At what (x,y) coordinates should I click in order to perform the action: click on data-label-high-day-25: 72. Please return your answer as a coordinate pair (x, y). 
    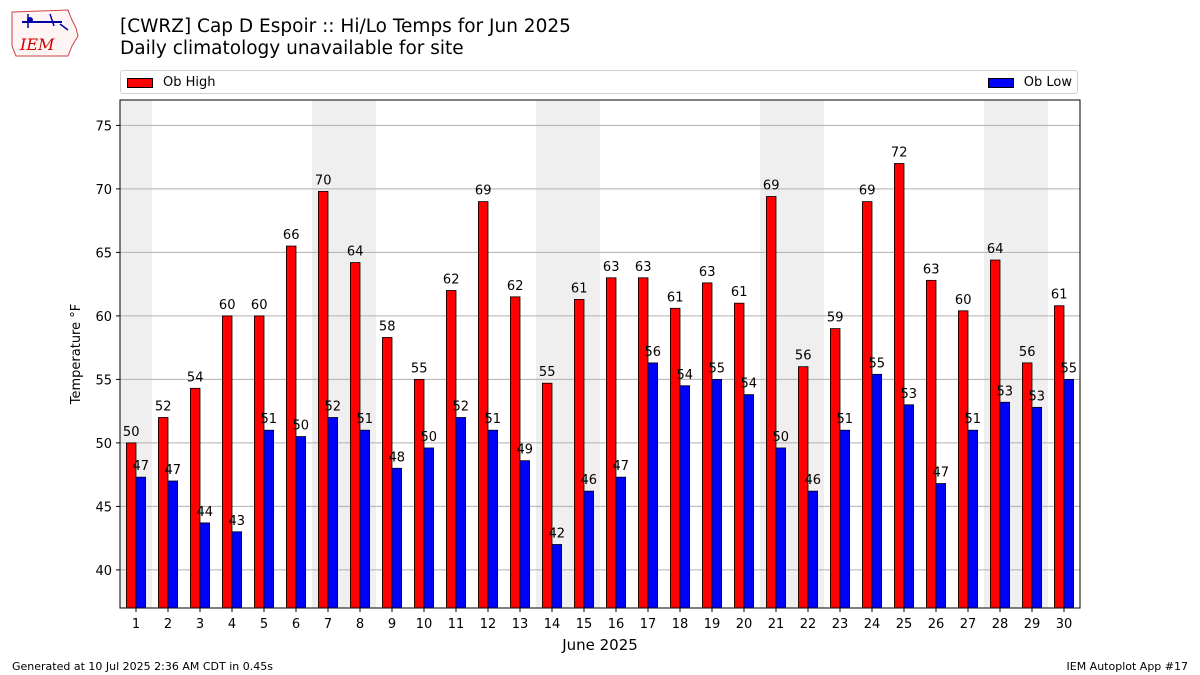
    Looking at the image, I should click on (899, 153).